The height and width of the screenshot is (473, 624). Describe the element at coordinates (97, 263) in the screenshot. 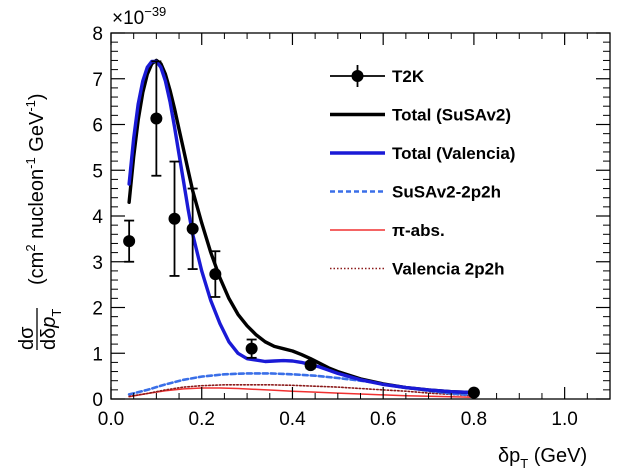

I see `y-tick-label: 3` at that location.